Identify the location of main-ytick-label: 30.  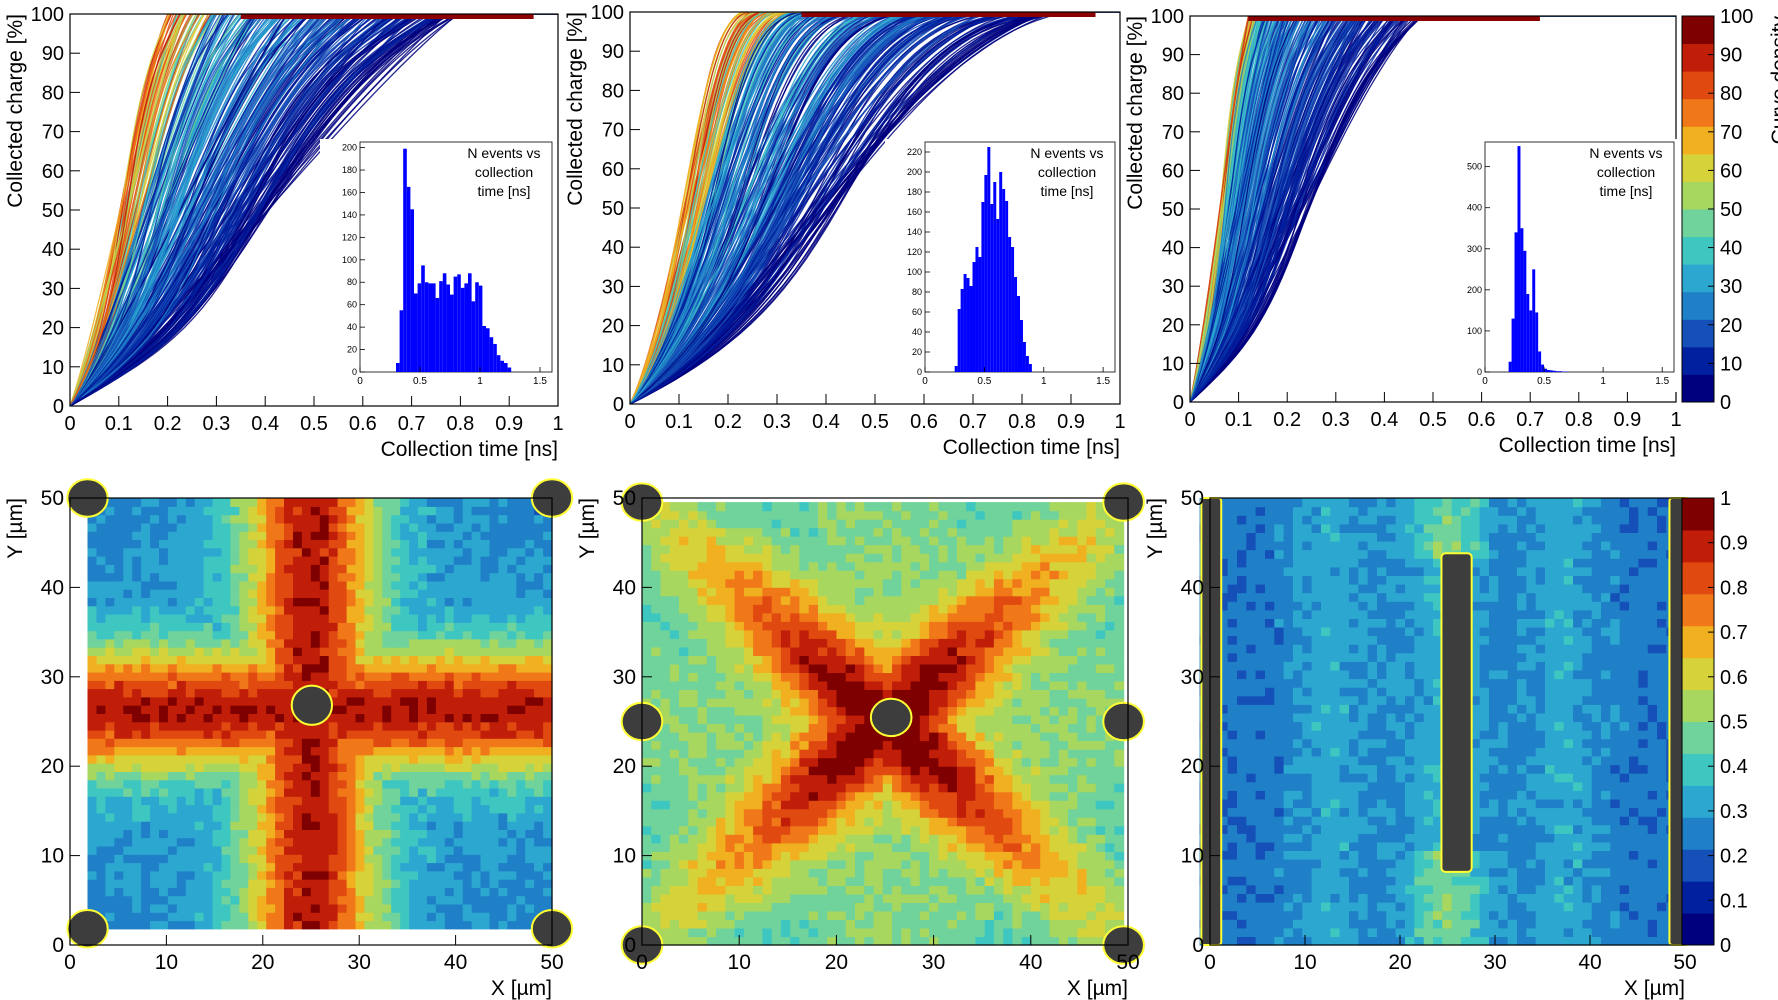
(1173, 287).